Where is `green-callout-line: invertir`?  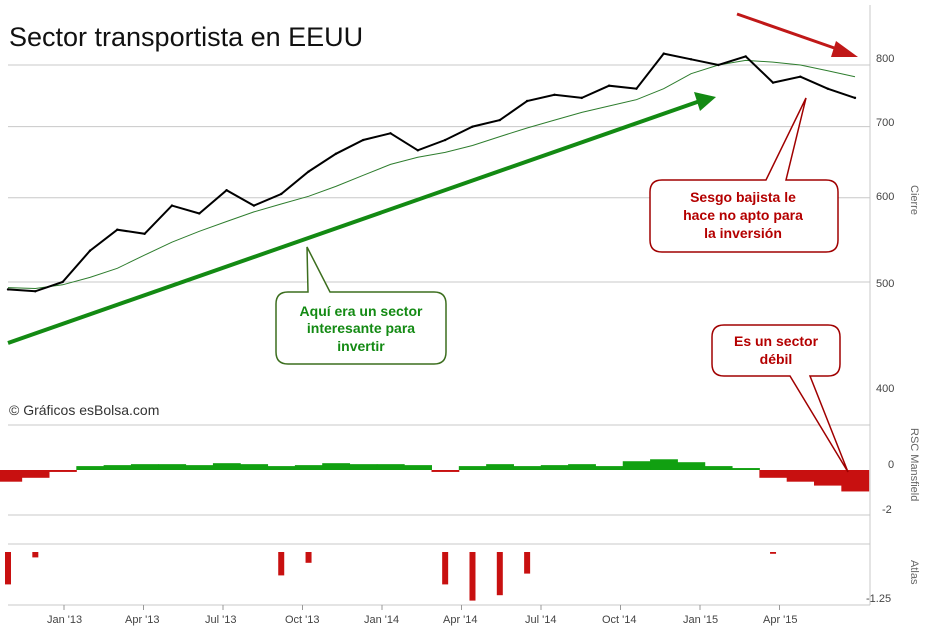
green-callout-line: invertir is located at coordinates (361, 346).